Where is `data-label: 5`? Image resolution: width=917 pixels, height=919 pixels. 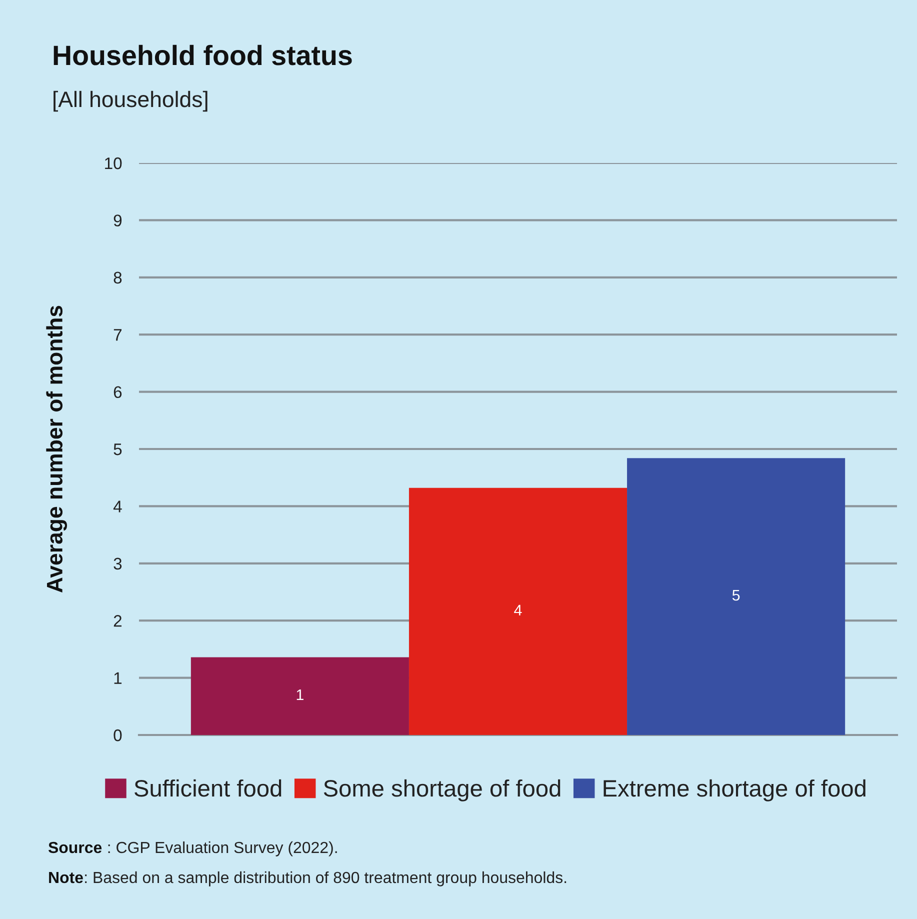
data-label: 5 is located at coordinates (736, 595).